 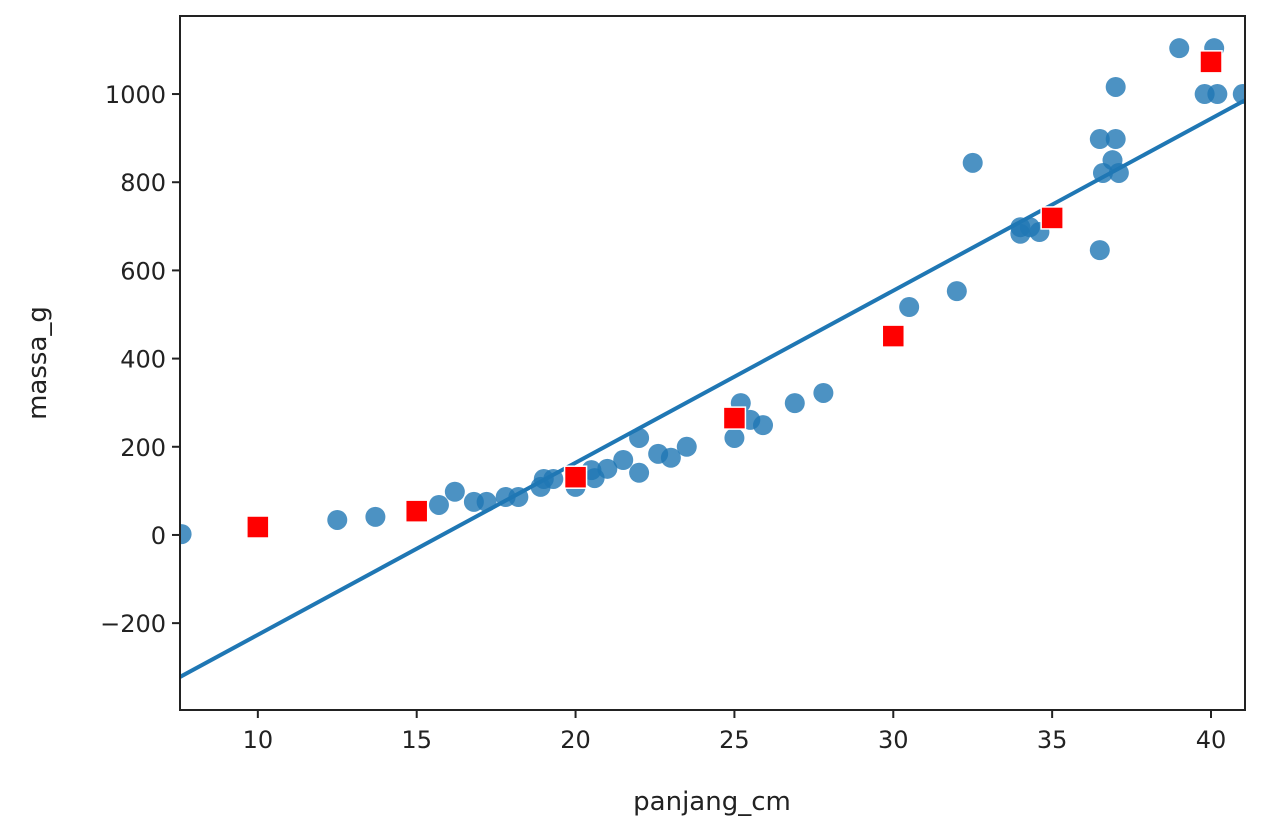 I want to click on y-tick-label: 600, so click(x=143, y=271).